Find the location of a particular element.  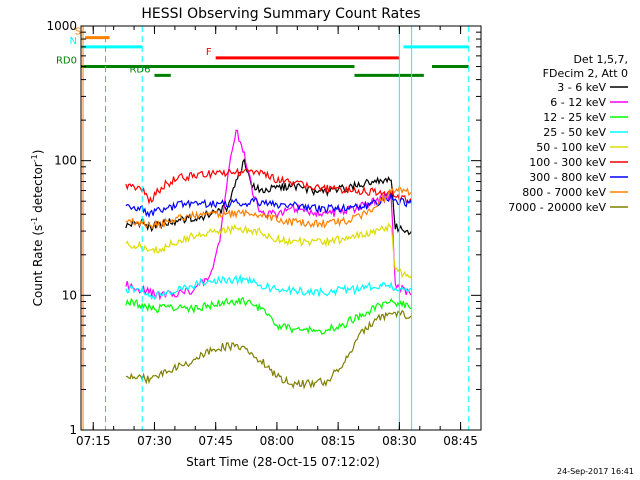

flag-labels: SN F RD0 RD6 is located at coordinates (134, 51).